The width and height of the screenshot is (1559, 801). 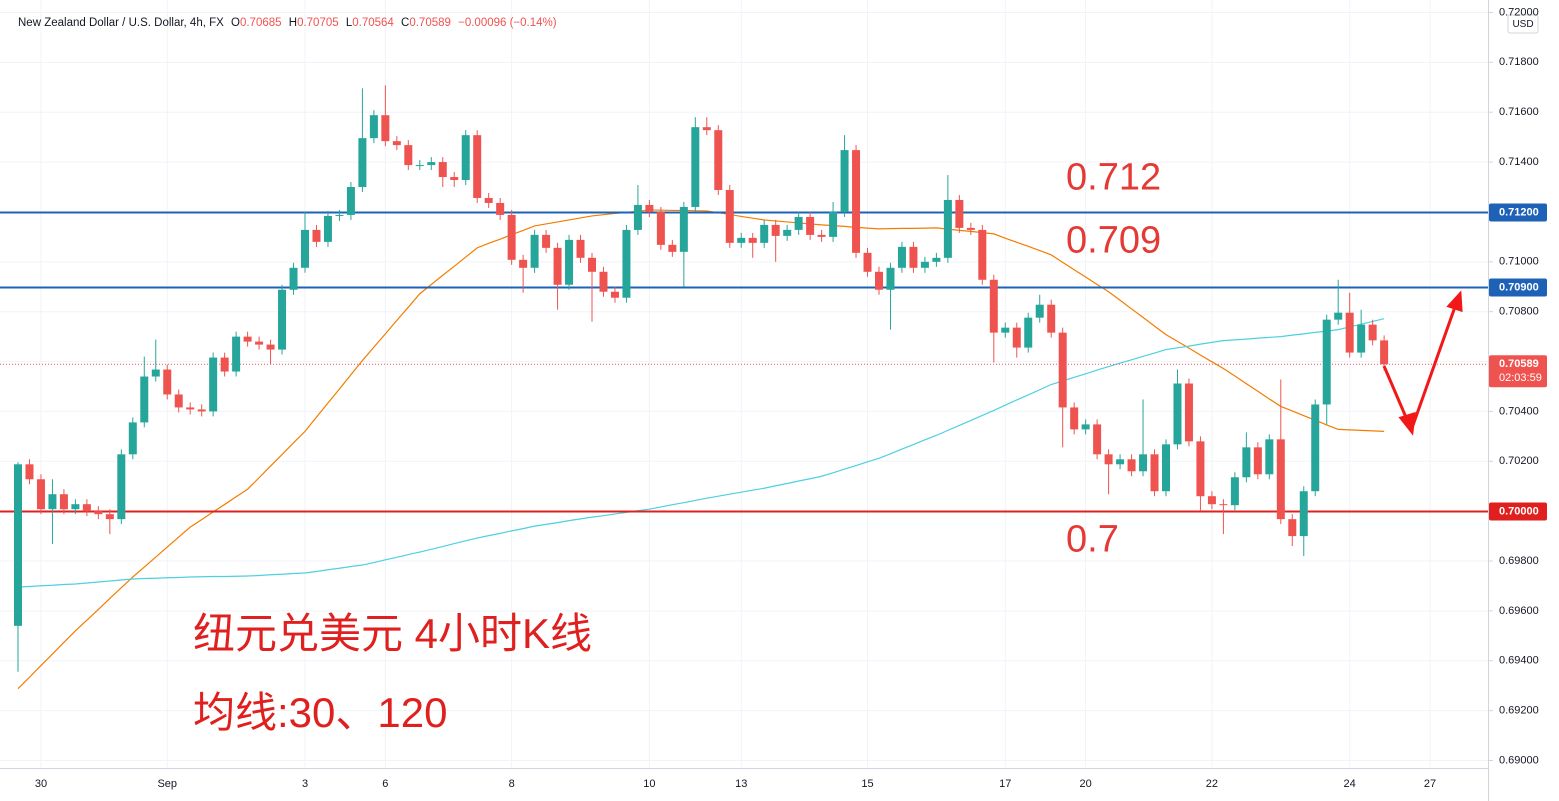 I want to click on y-tick-label: 0.71800, so click(x=1519, y=62).